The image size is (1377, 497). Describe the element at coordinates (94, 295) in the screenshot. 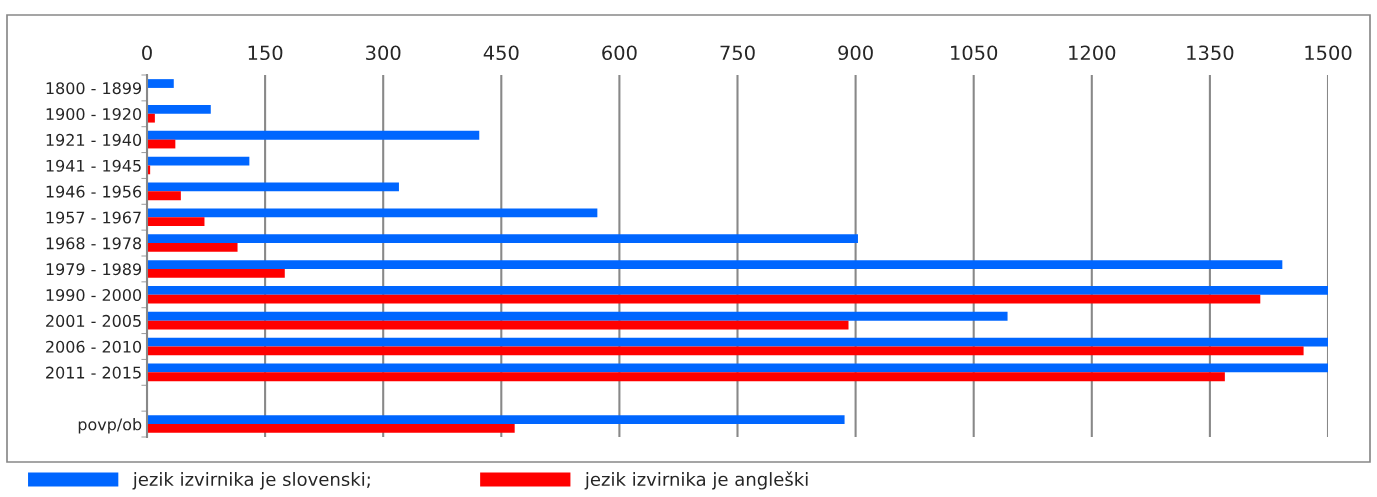

I see `y-tick-label: 1990 - 2000` at that location.